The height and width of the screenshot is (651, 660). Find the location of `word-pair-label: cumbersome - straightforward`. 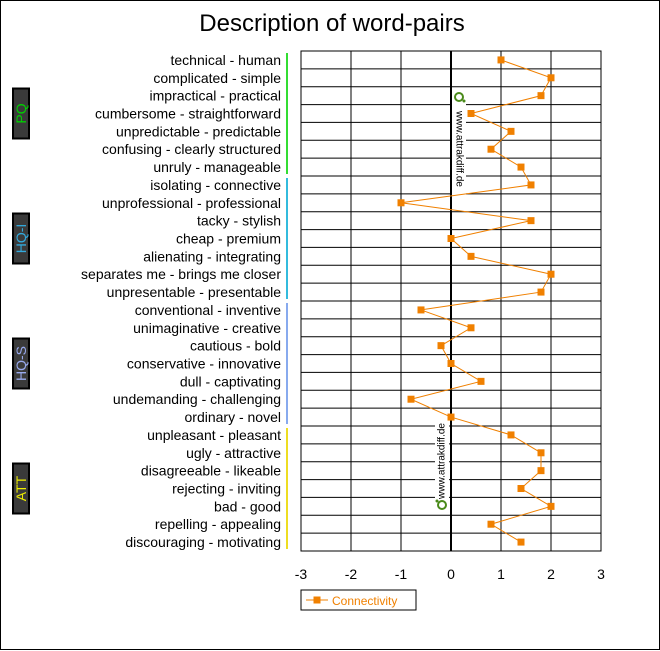

word-pair-label: cumbersome - straightforward is located at coordinates (188, 114).